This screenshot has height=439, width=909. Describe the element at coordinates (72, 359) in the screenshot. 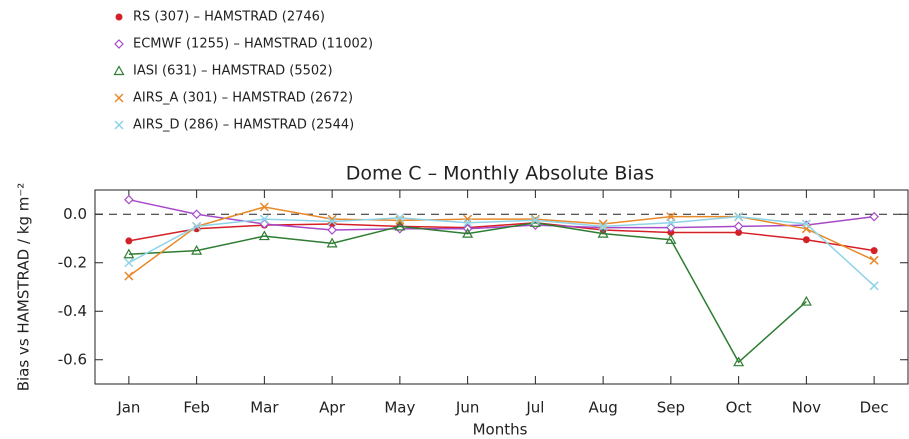

I see `y-tick-label: -0.6` at that location.